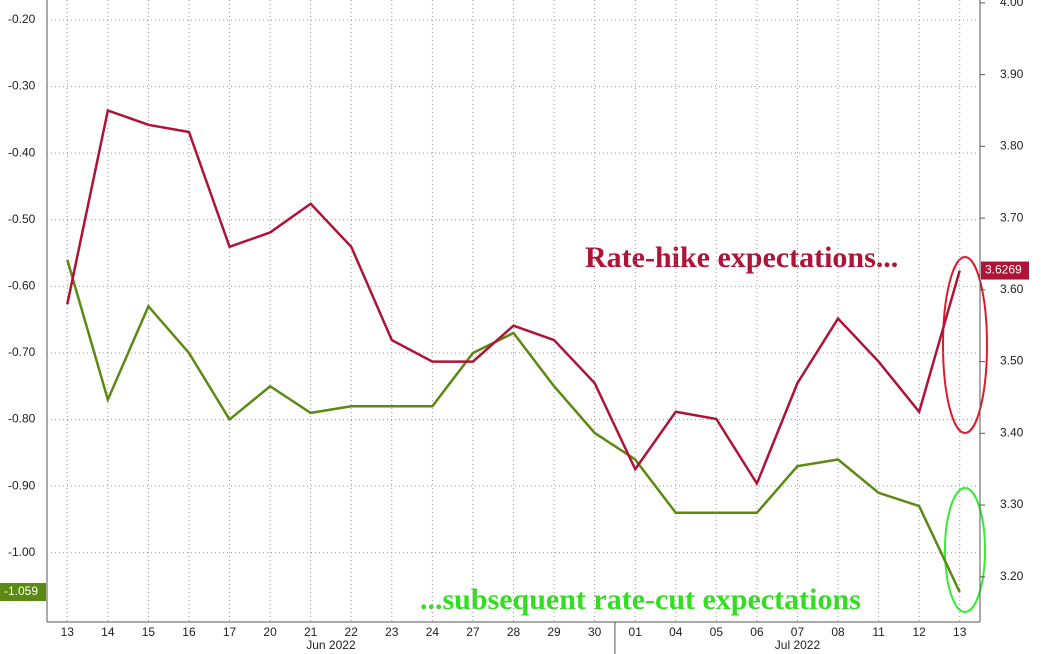 Image resolution: width=1049 pixels, height=654 pixels. What do you see at coordinates (473, 632) in the screenshot?
I see `x-tick-label: 27` at bounding box center [473, 632].